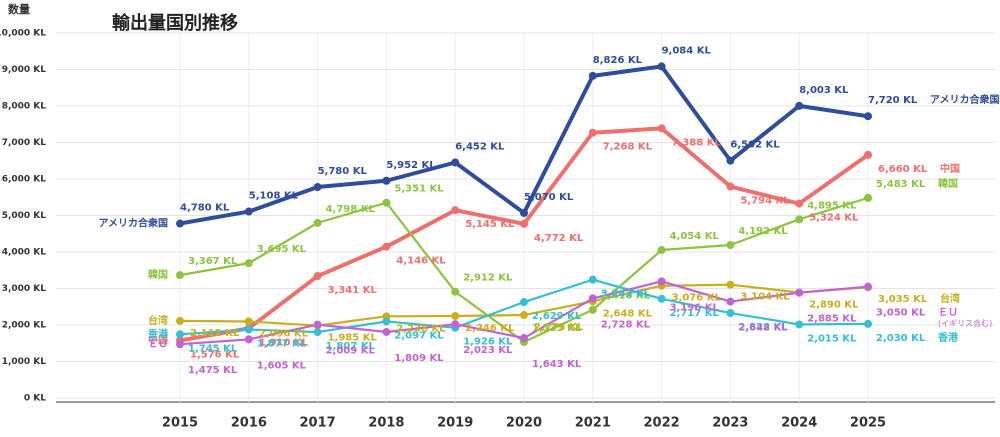  Describe the element at coordinates (832, 205) in the screenshot. I see `data-label: 4,895 KL` at that location.